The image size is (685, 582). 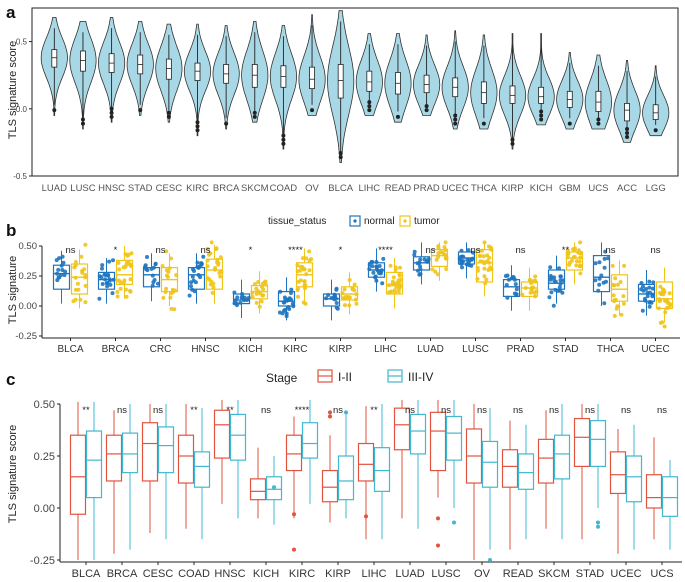 I want to click on box-STAD-tumor, so click(x=574, y=261).